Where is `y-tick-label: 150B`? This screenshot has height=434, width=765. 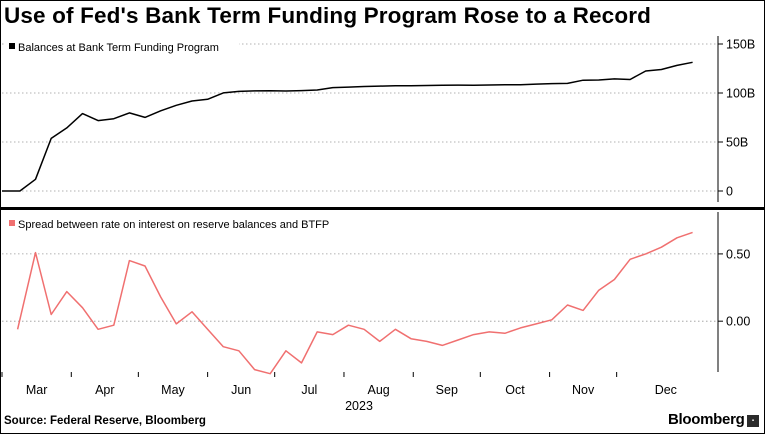 y-tick-label: 150B is located at coordinates (740, 45).